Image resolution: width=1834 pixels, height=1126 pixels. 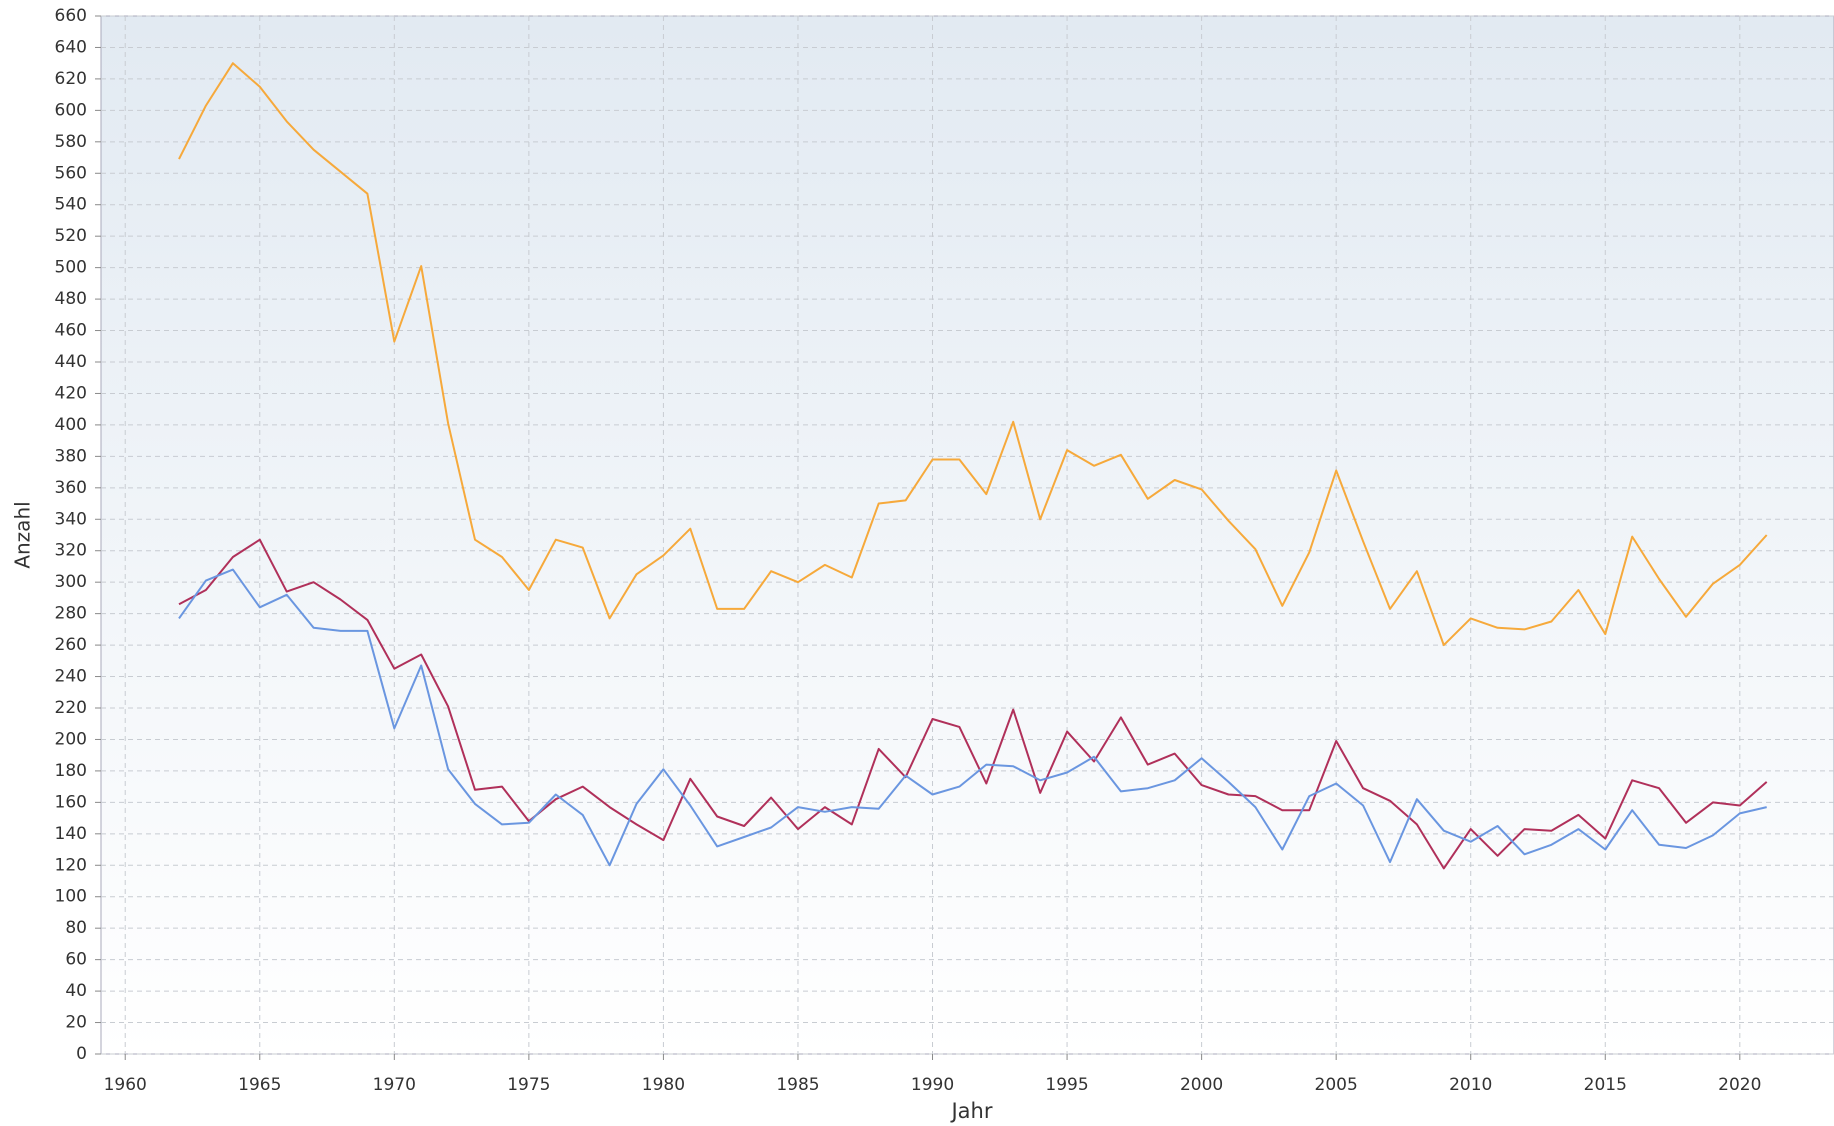 I want to click on y-tick-label: 300, so click(x=71, y=582).